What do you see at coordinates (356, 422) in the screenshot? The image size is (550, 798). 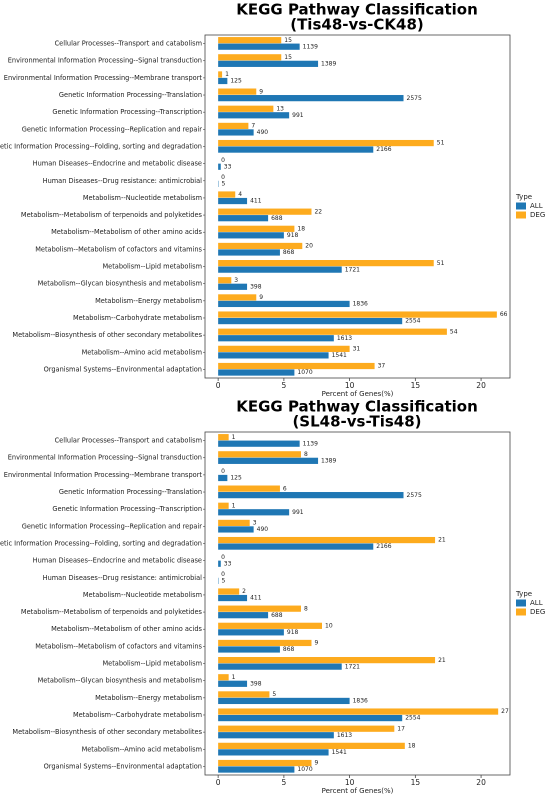 I see `chart-subtitle: (SL48-vs-Tis48)` at bounding box center [356, 422].